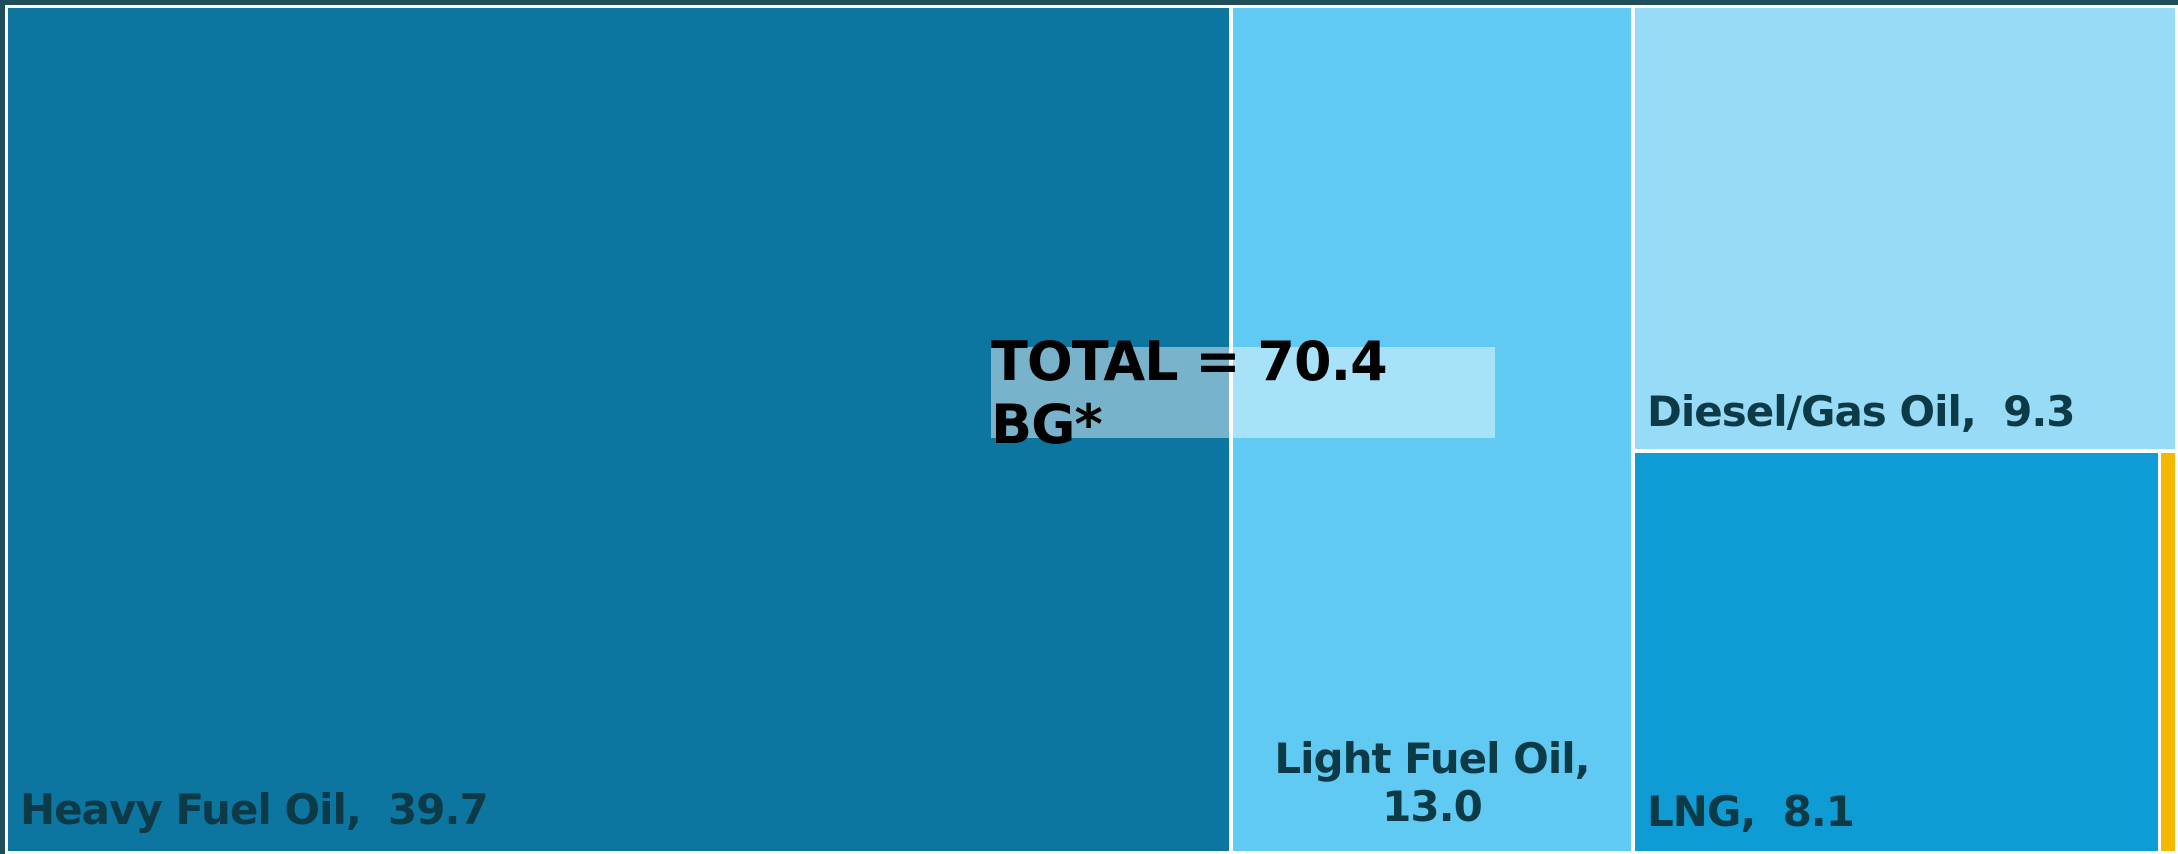 The width and height of the screenshot is (2178, 854). Describe the element at coordinates (1751, 811) in the screenshot. I see `tile-label-lng: LNG, 8.1` at that location.